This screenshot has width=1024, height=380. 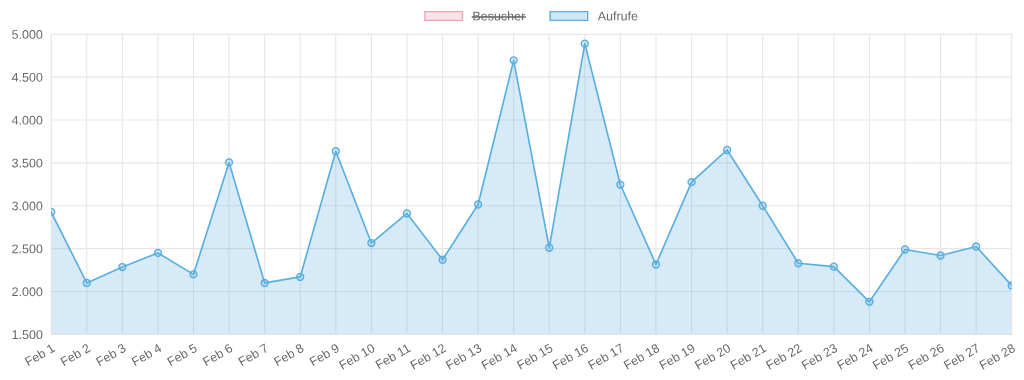 What do you see at coordinates (182, 354) in the screenshot?
I see `x-tick-label: Feb 5` at bounding box center [182, 354].